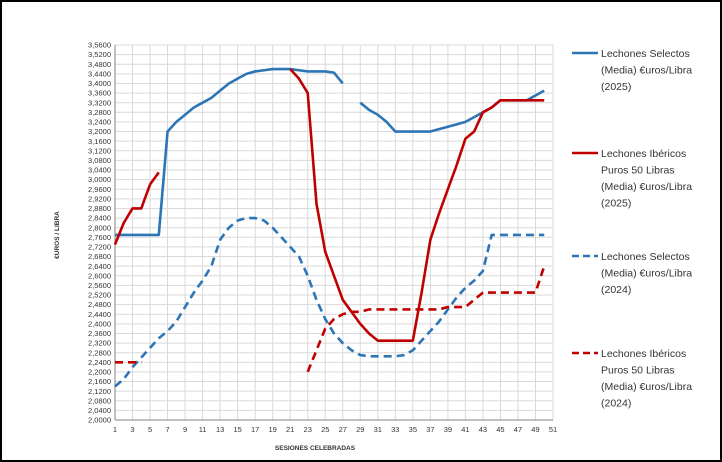 The width and height of the screenshot is (722, 462). I want to click on x-tick-label: 35, so click(413, 429).